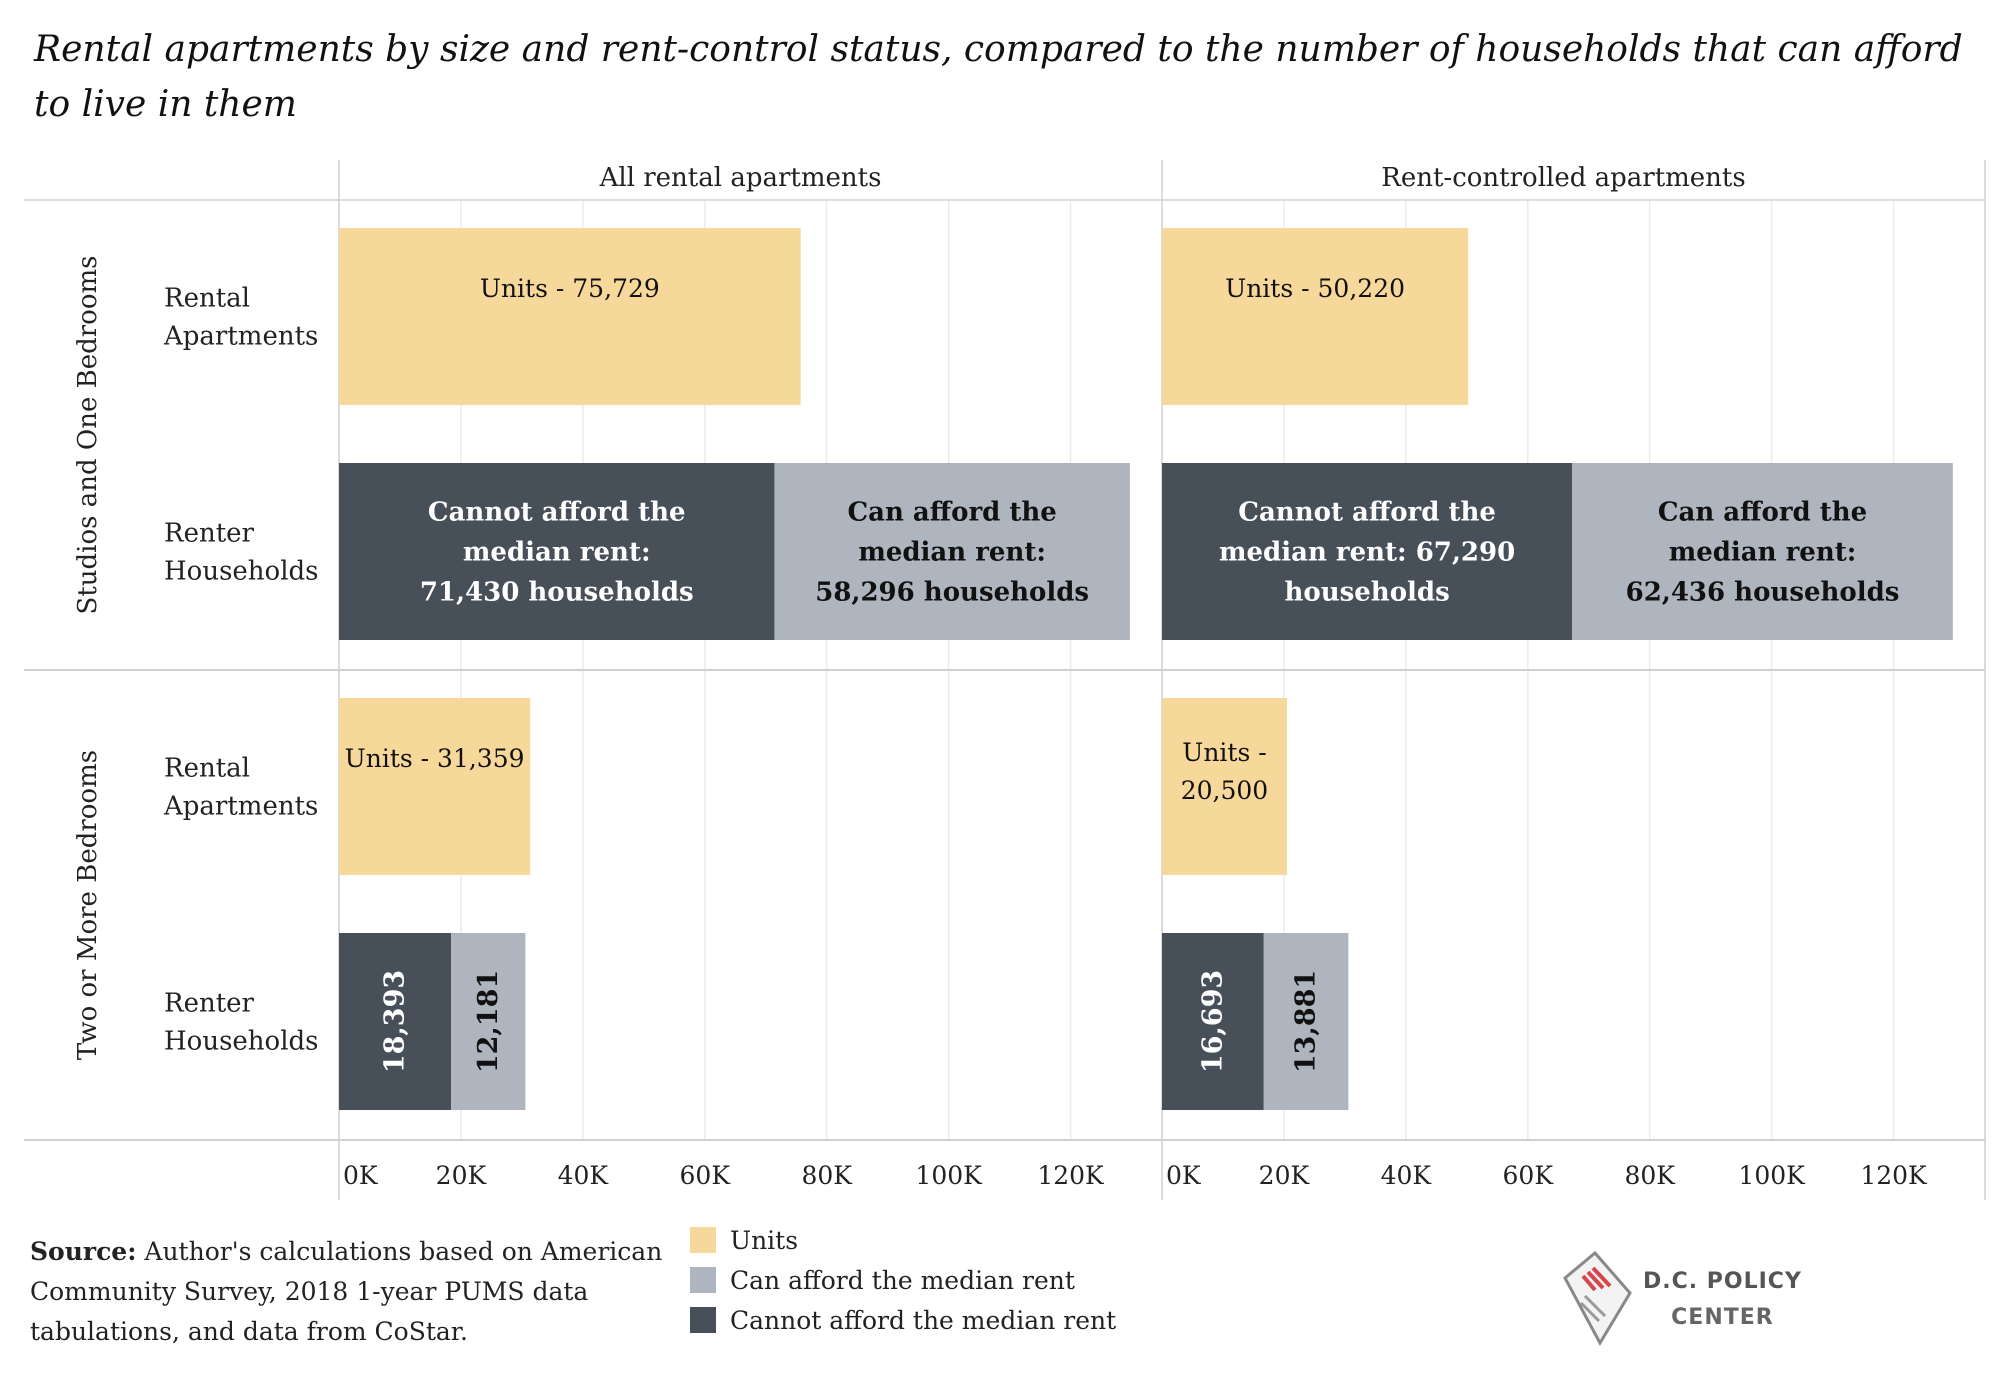 This screenshot has width=2000, height=1382. I want to click on data-label: 18,393, so click(395, 1021).